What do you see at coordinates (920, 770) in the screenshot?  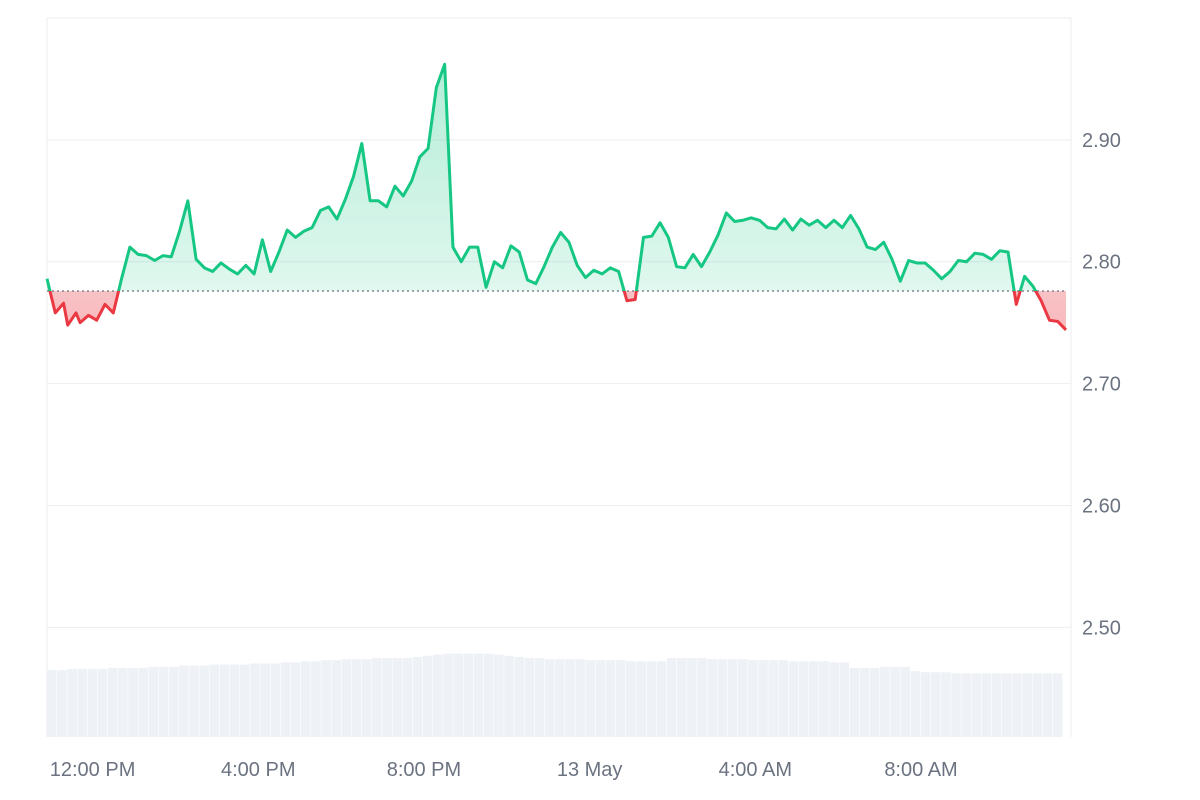 I see `x-tick-label: 8:00 AM` at bounding box center [920, 770].